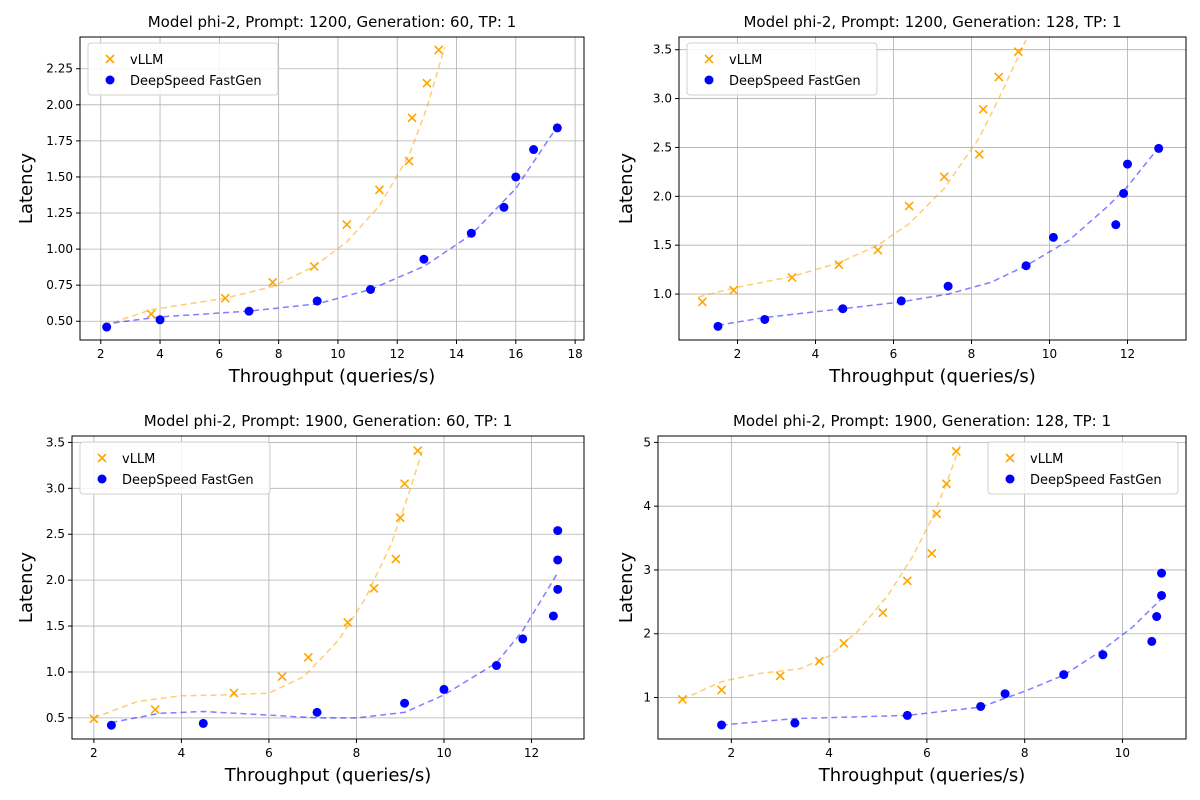 The width and height of the screenshot is (1200, 800). Describe the element at coordinates (647, 698) in the screenshot. I see `y-tick-label: 1` at that location.